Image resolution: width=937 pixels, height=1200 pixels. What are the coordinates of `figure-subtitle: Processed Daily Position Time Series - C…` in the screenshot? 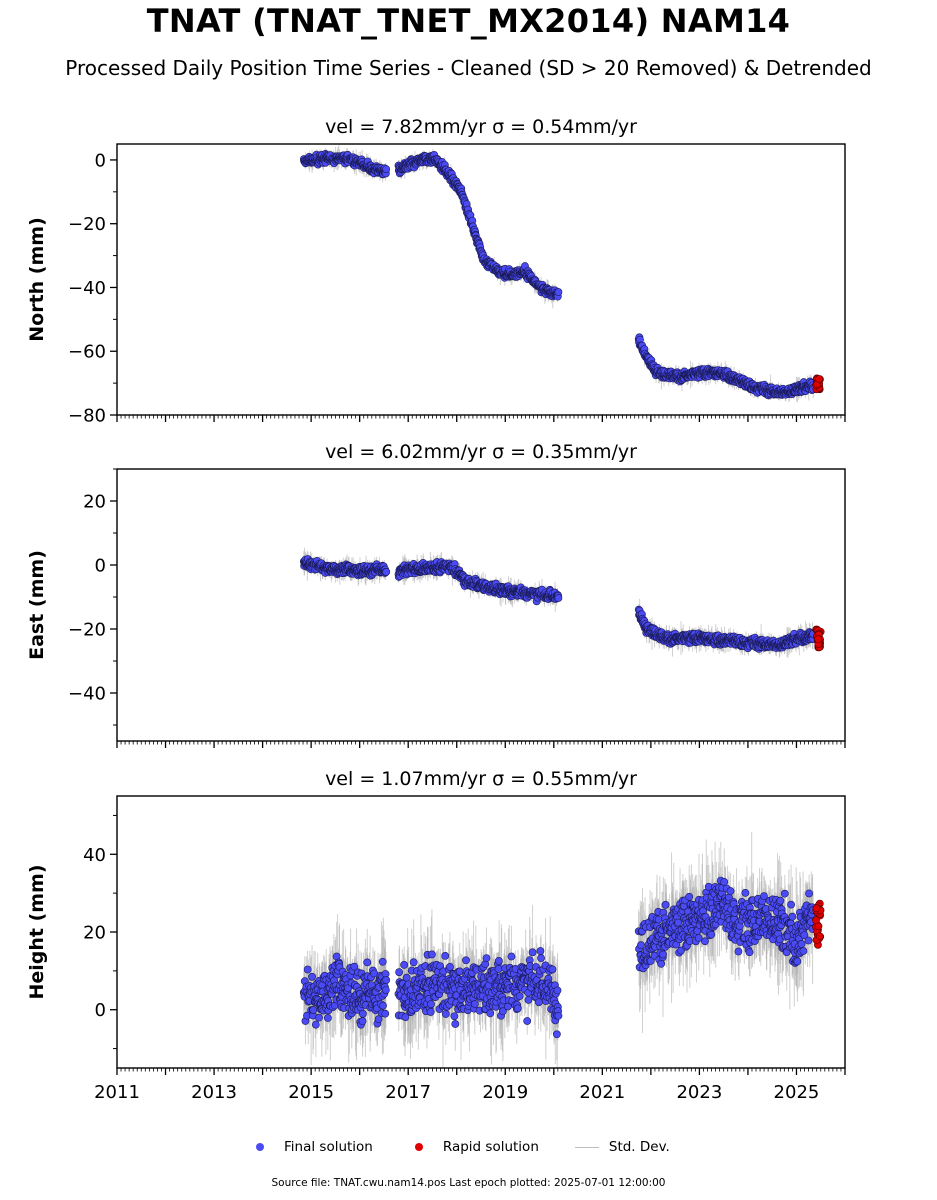 It's located at (468, 68).